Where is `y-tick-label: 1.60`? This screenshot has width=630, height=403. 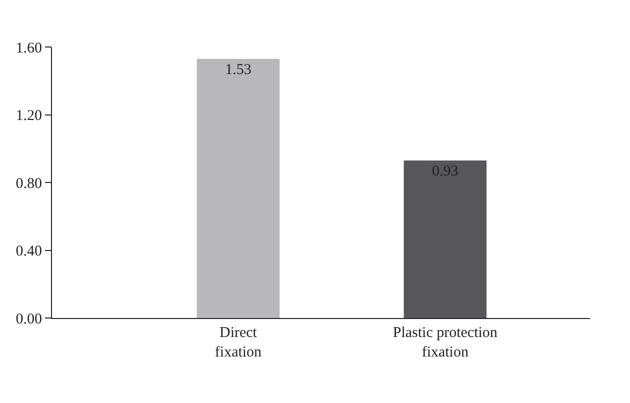
y-tick-label: 1.60 is located at coordinates (29, 48).